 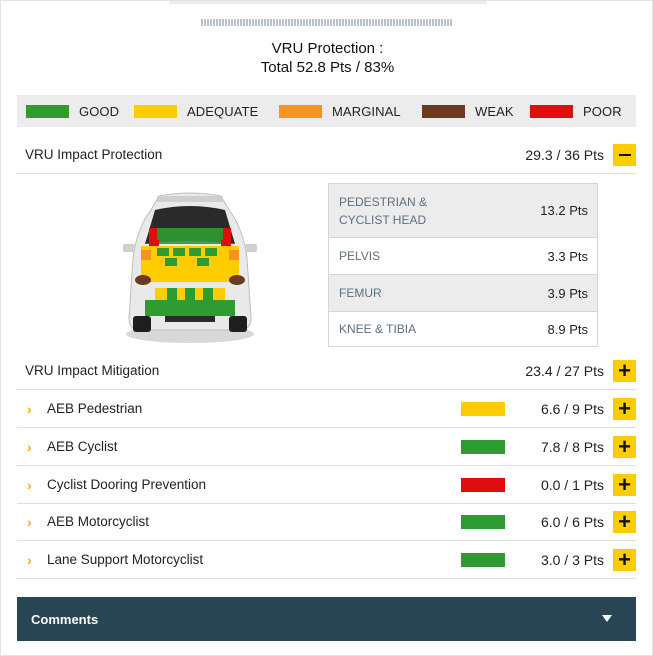 I want to click on item-score: 7.8 / 8 Pts, so click(x=572, y=446).